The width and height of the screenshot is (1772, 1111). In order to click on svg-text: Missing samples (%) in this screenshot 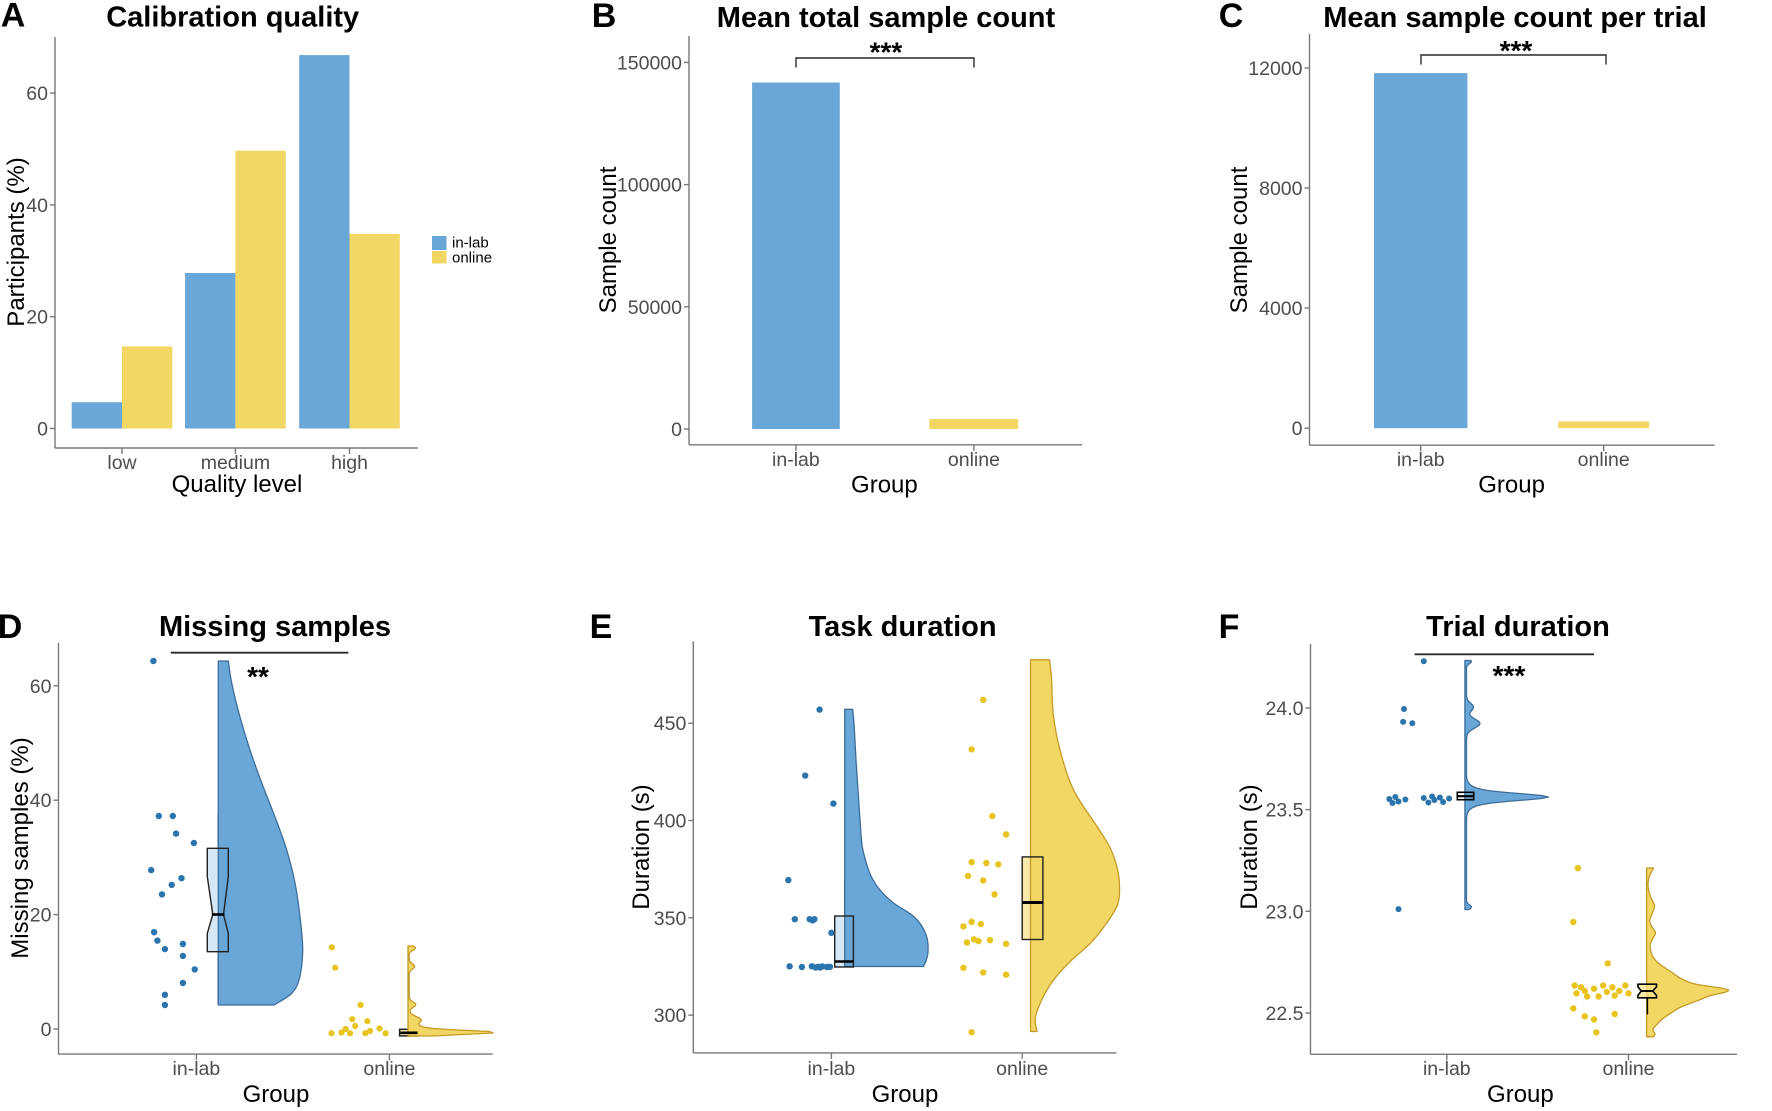, I will do `click(20, 847)`.